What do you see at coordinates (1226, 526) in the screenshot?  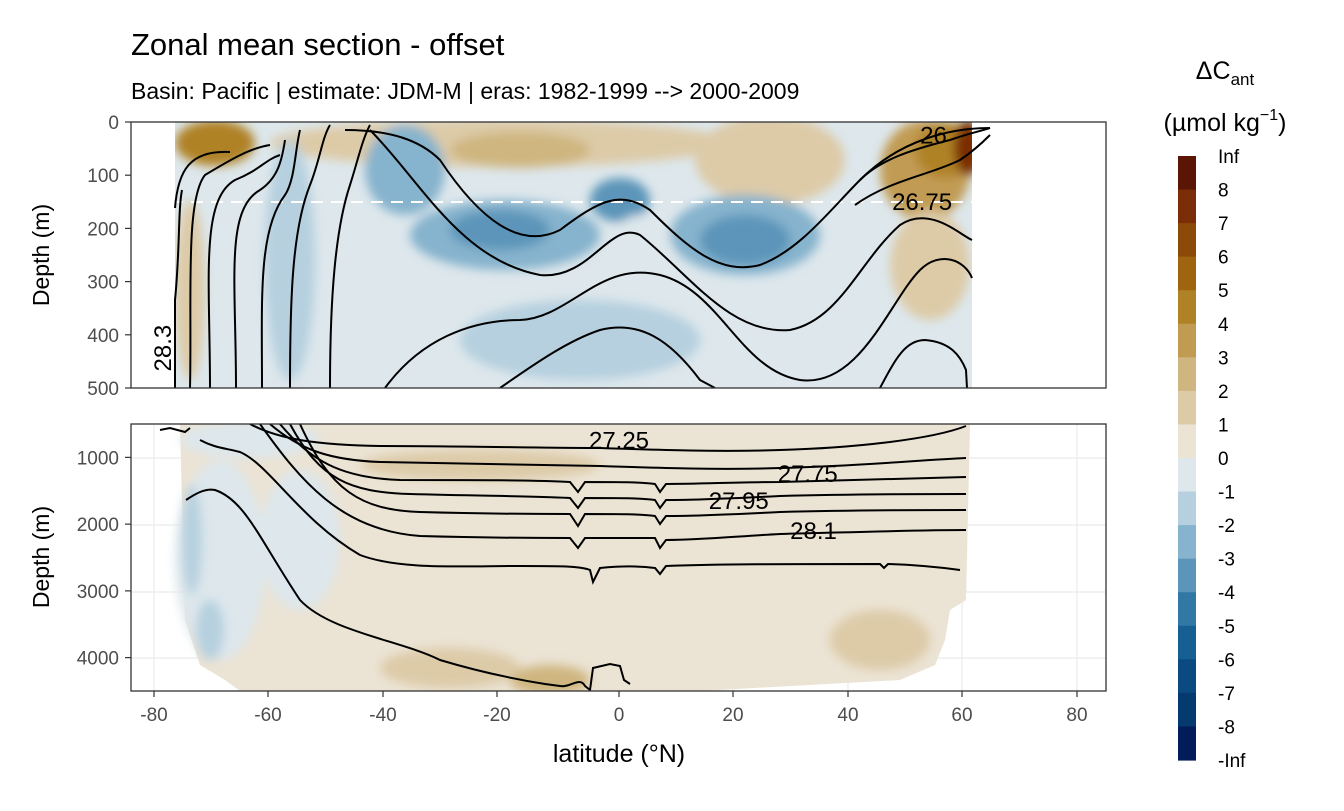 I see `colorbar-label: -2` at bounding box center [1226, 526].